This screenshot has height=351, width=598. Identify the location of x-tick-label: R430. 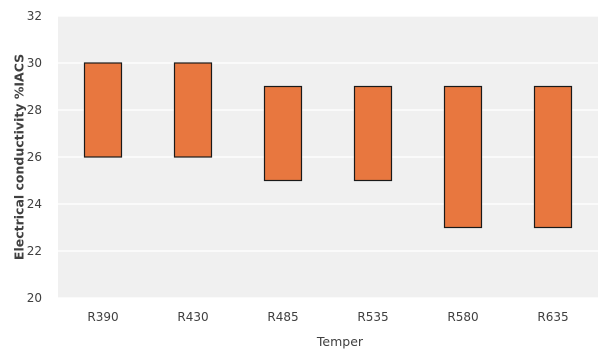
(192, 317).